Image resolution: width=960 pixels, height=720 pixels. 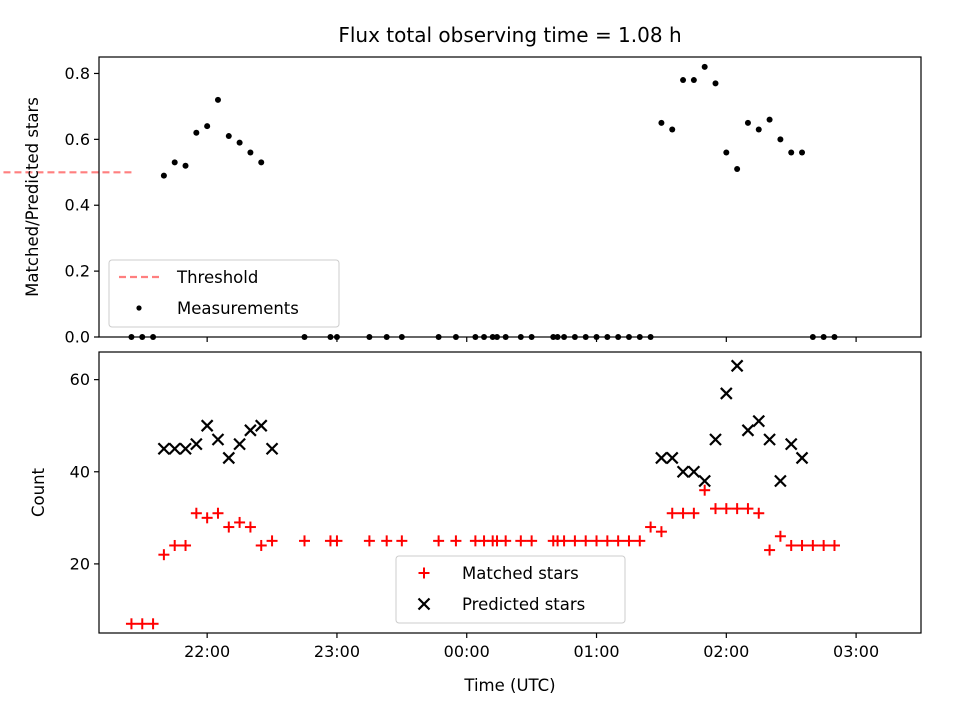 I want to click on legend-matched-label: Matched stars, so click(x=520, y=573).